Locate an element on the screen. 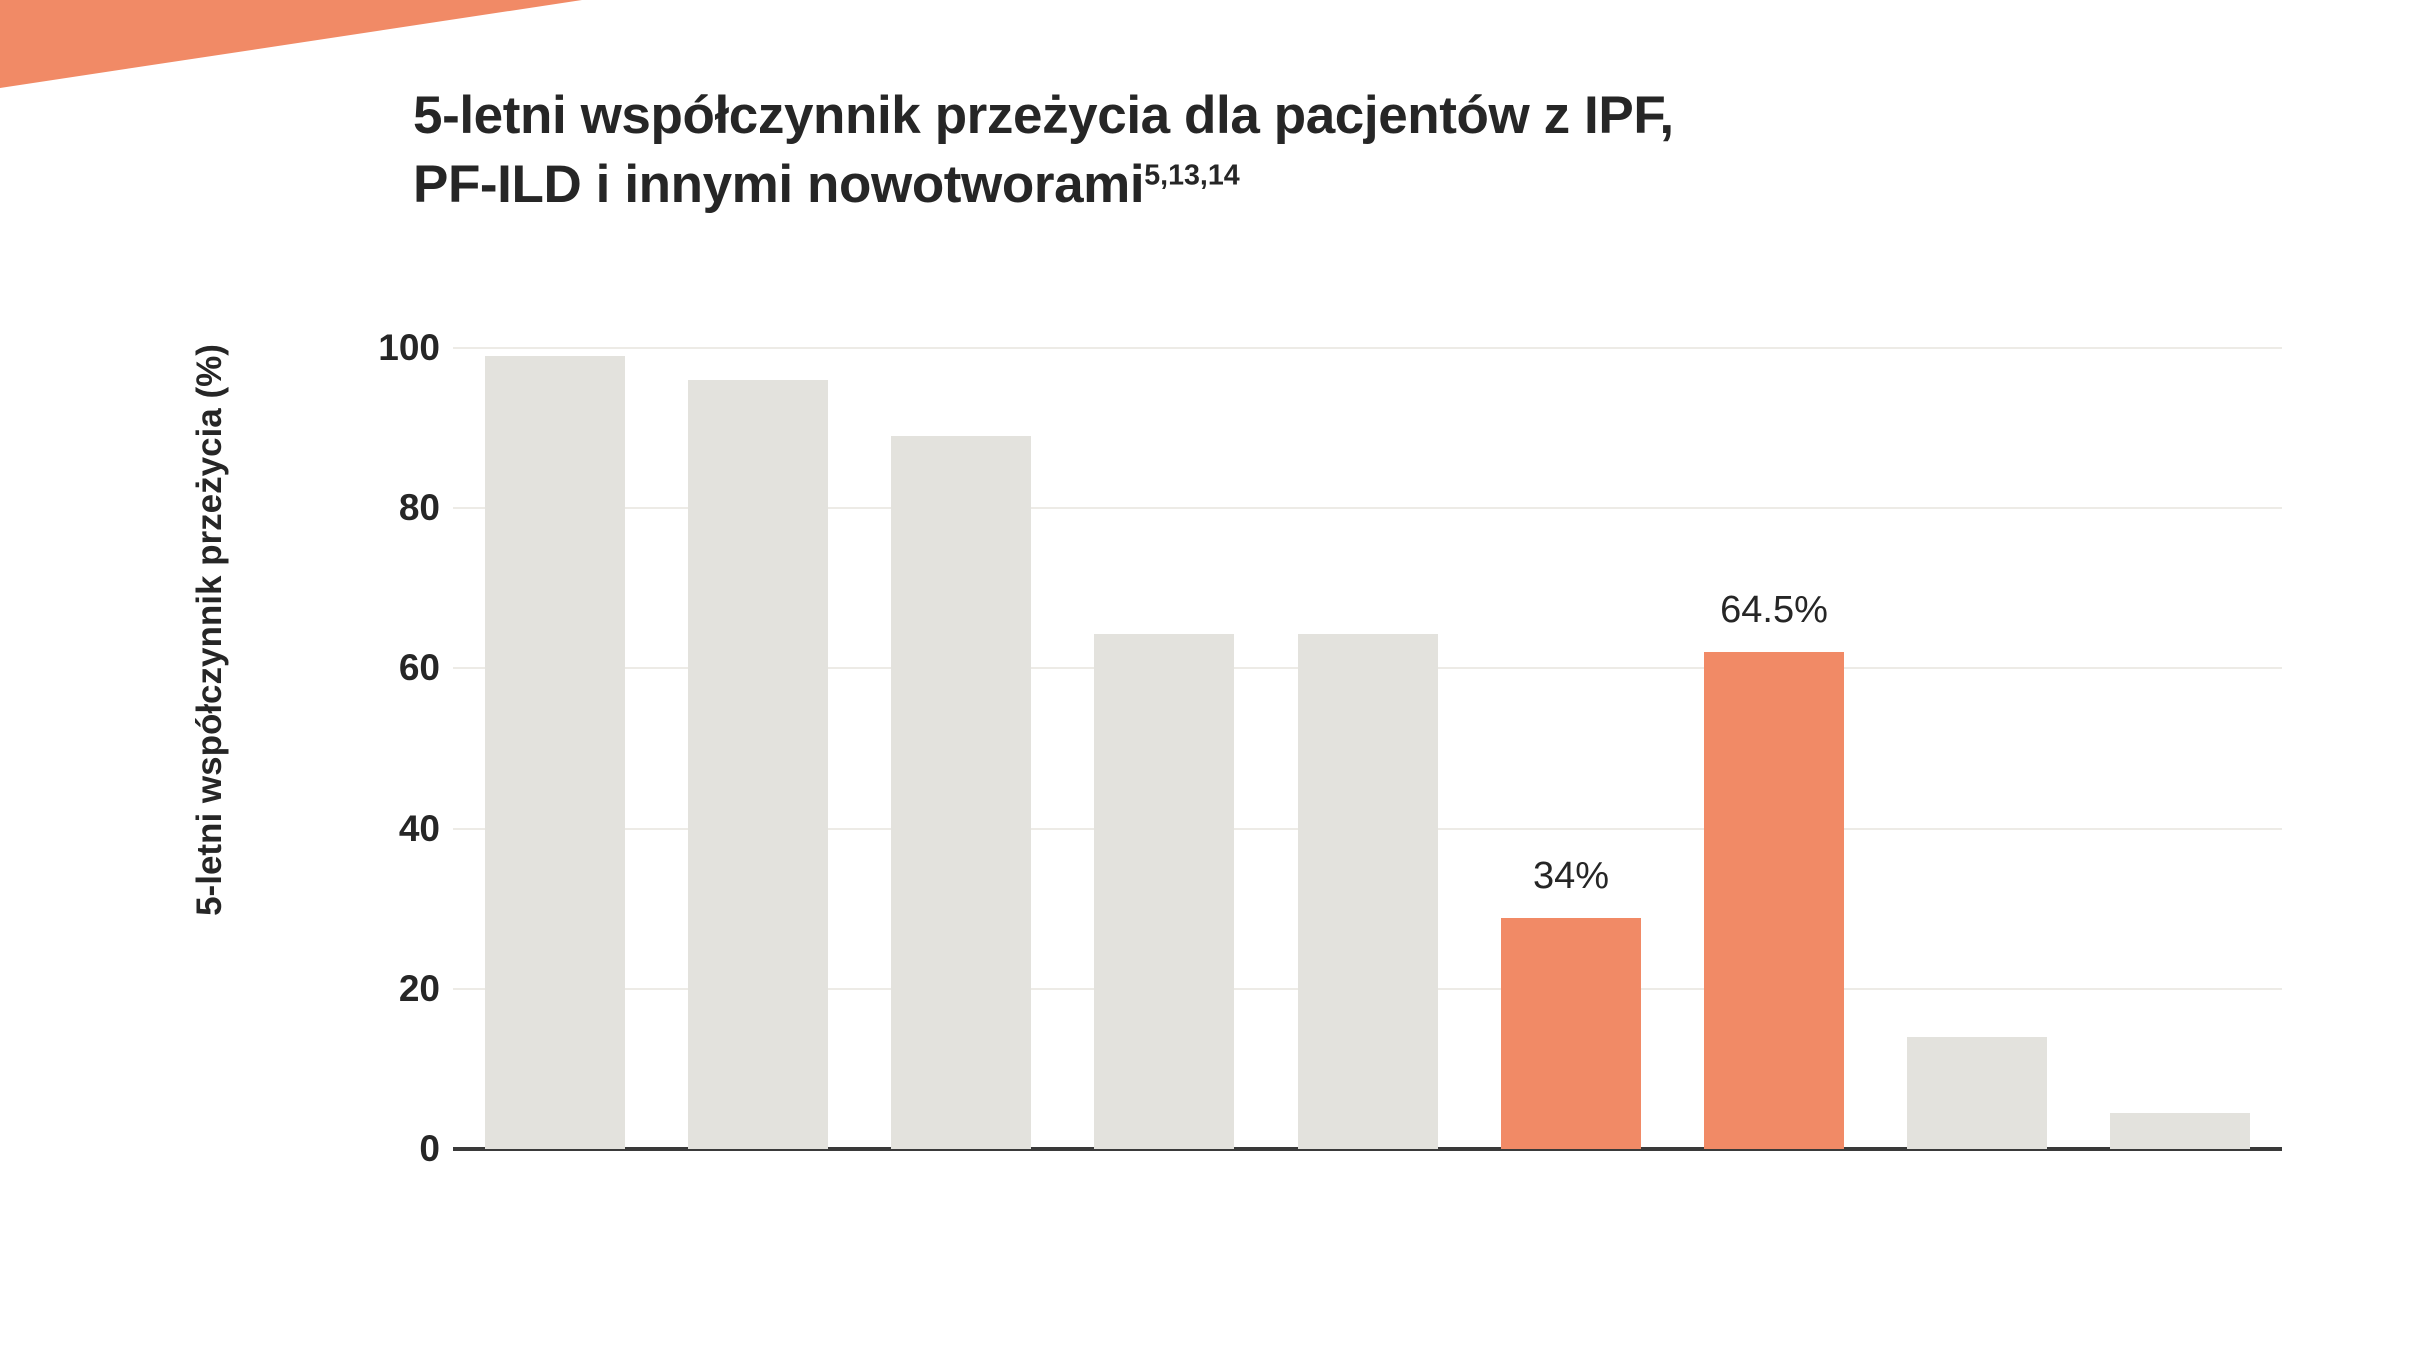  y-tick-label-40: 40 is located at coordinates (419, 828).